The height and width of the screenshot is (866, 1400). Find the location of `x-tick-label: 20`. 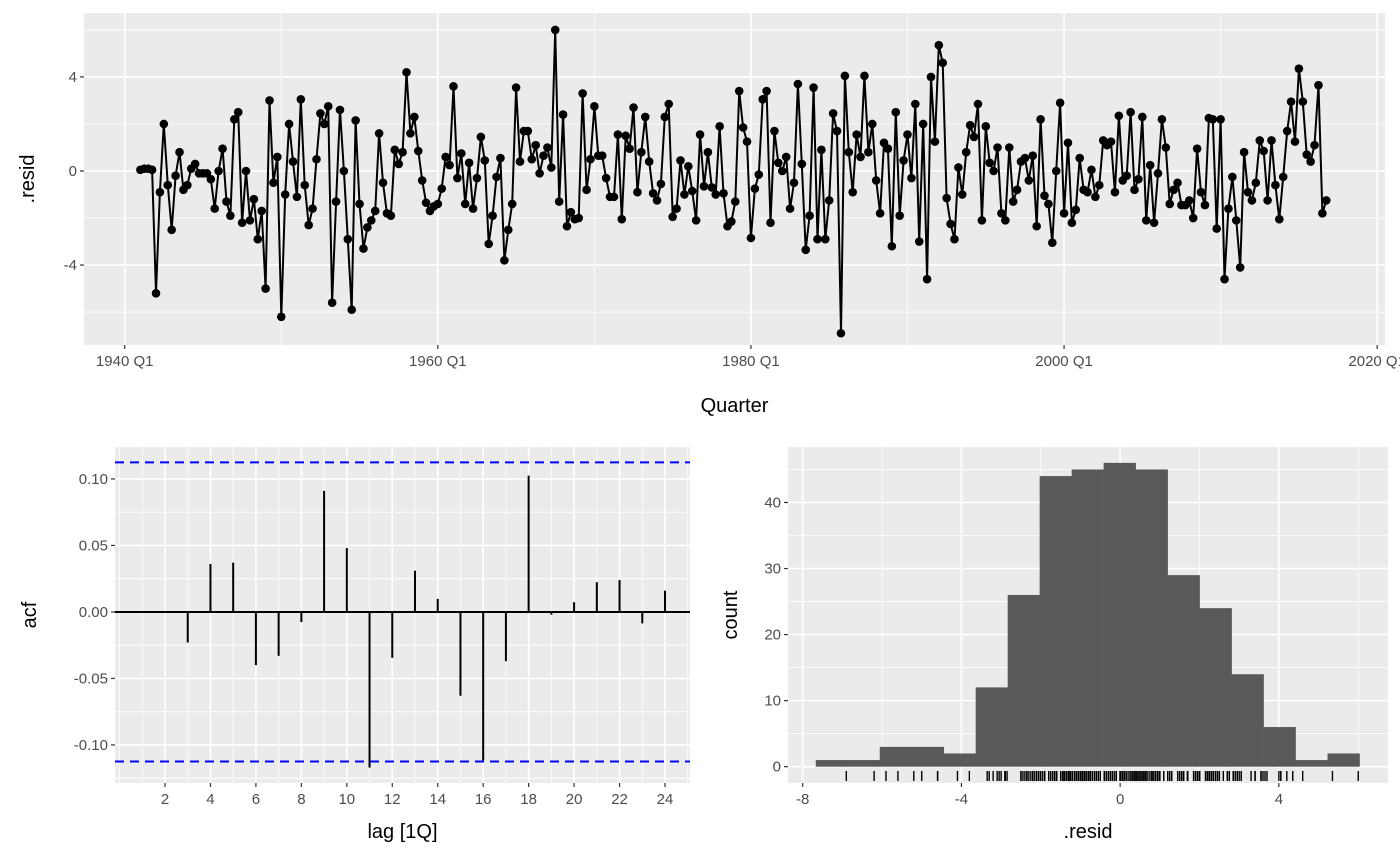

x-tick-label: 20 is located at coordinates (574, 799).